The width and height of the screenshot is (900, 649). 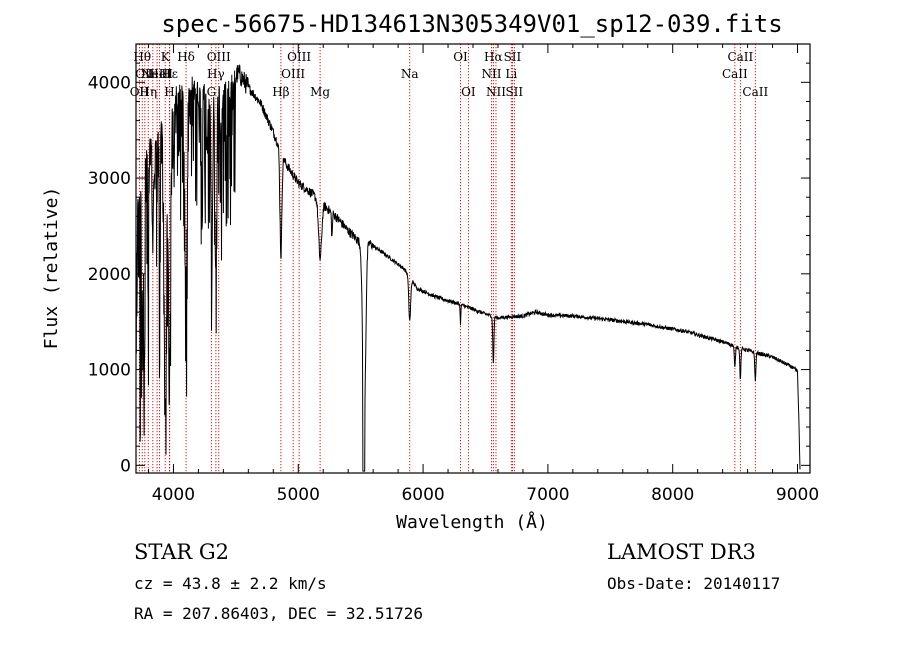 What do you see at coordinates (169, 74) in the screenshot?
I see `line-label: Hε` at bounding box center [169, 74].